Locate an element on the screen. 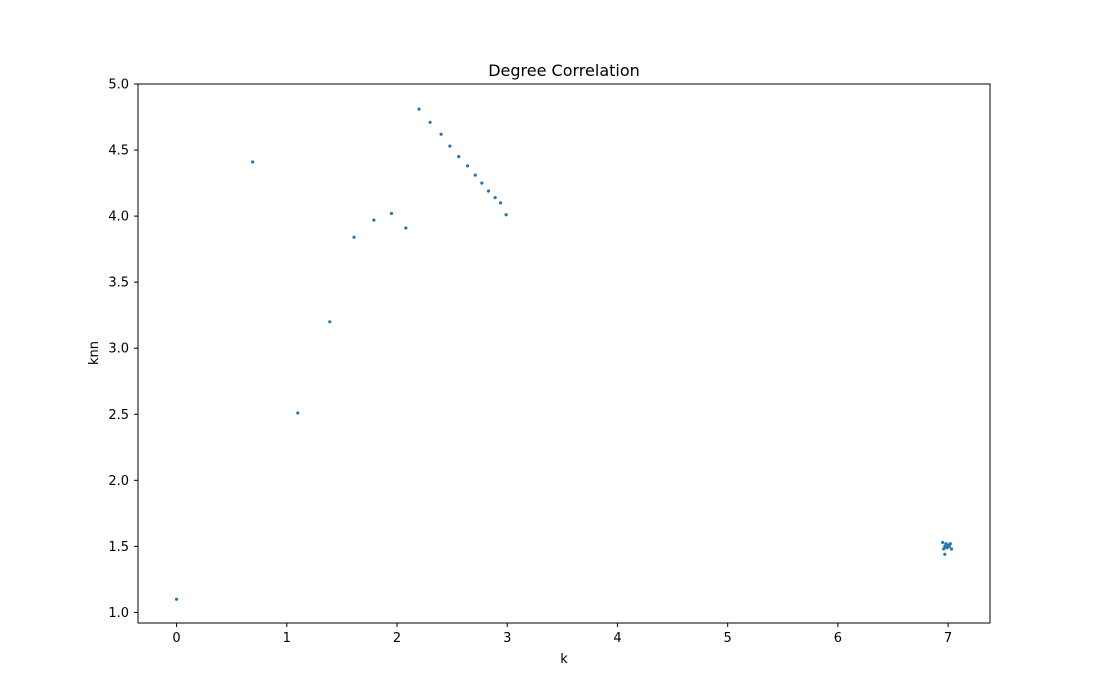 Image resolution: width=1100 pixels, height=700 pixels. y-tick-label: 3.0 is located at coordinates (118, 349).